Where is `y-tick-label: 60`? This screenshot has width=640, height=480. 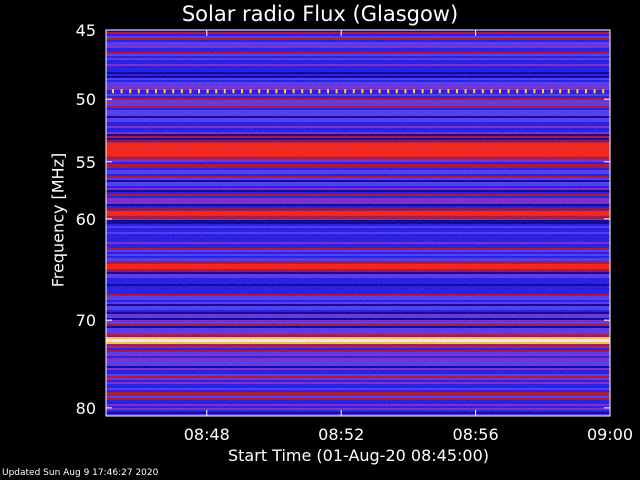 y-tick-label: 60 is located at coordinates (86, 219).